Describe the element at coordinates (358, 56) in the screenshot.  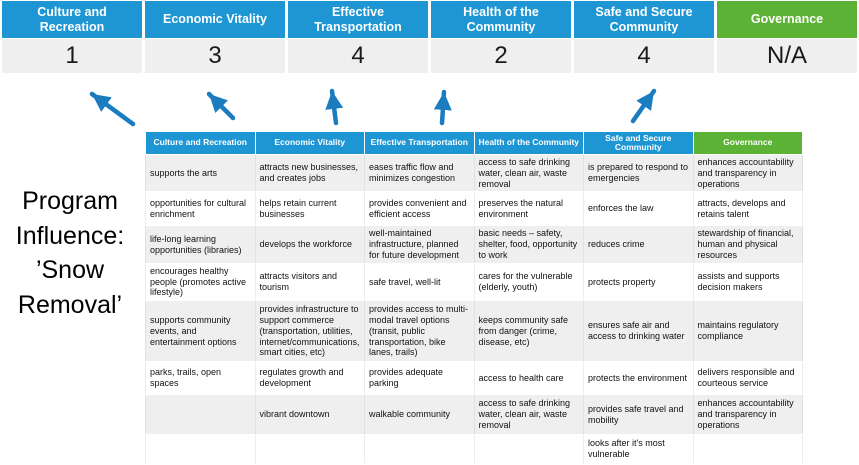
I see `priority-score-transportation: 4` at that location.